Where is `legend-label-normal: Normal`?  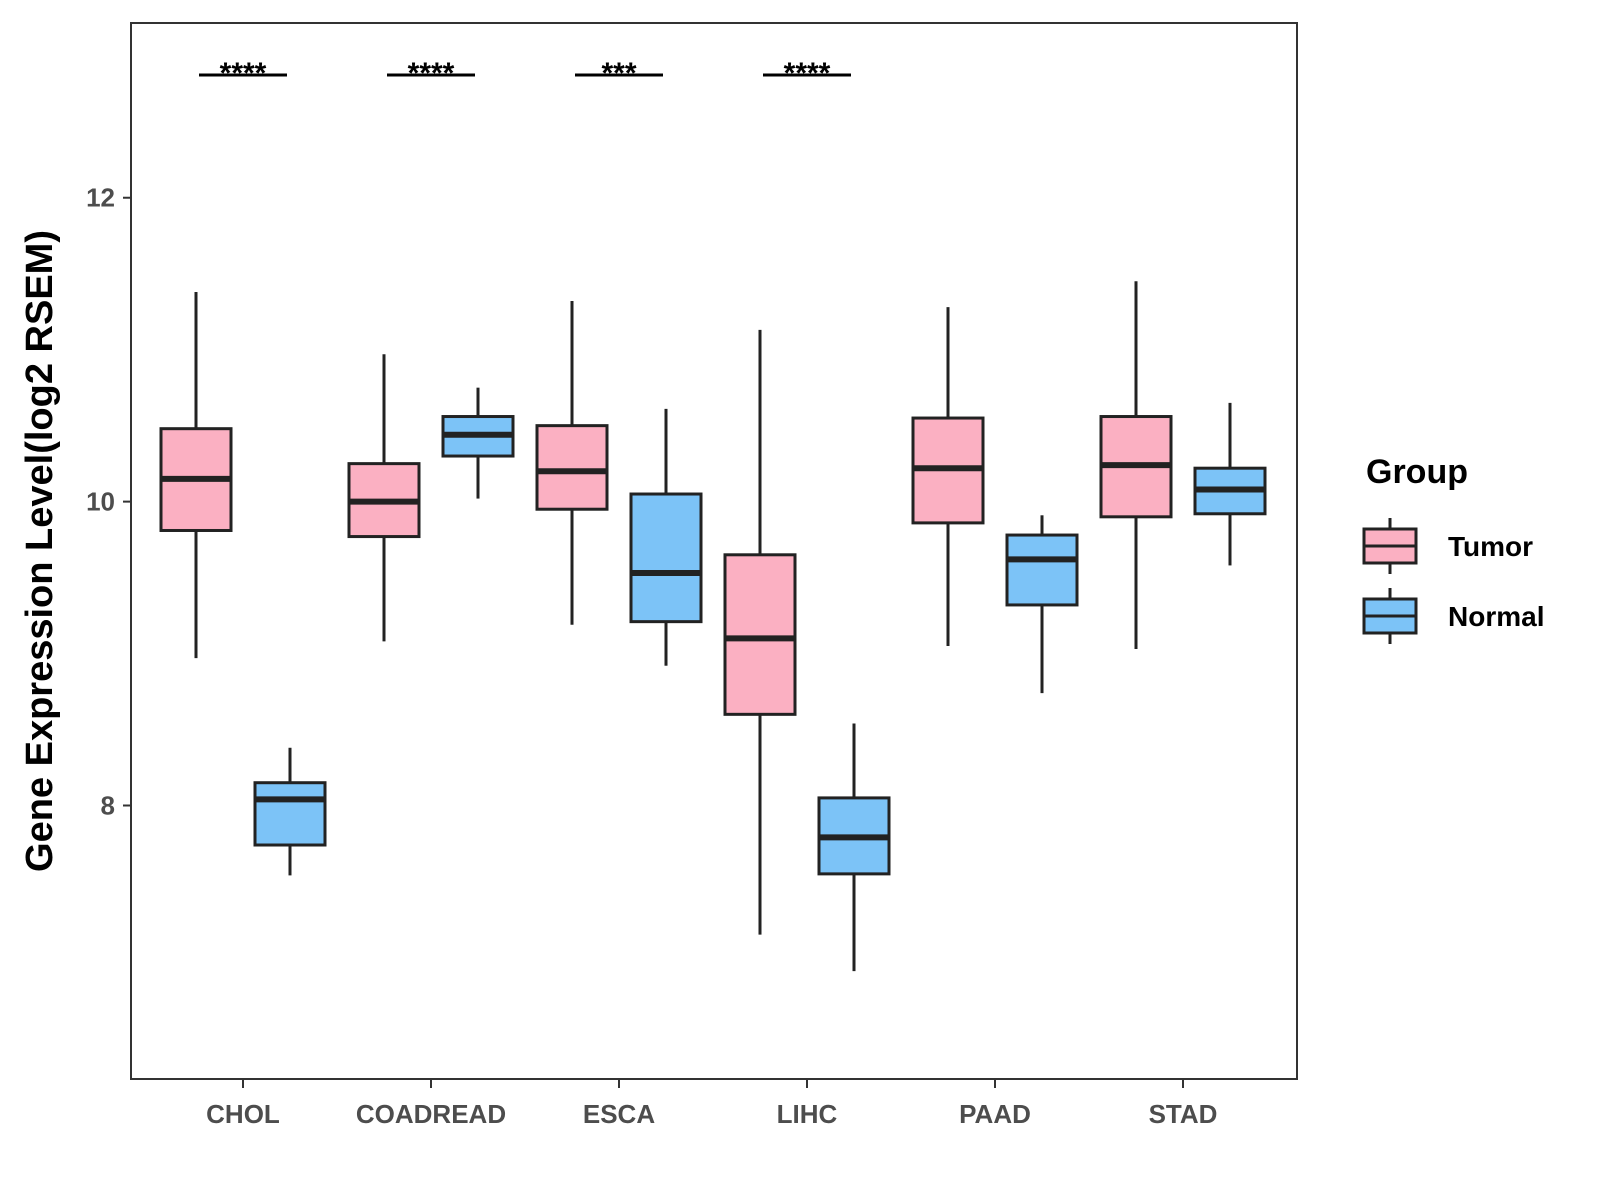 legend-label-normal: Normal is located at coordinates (1496, 616).